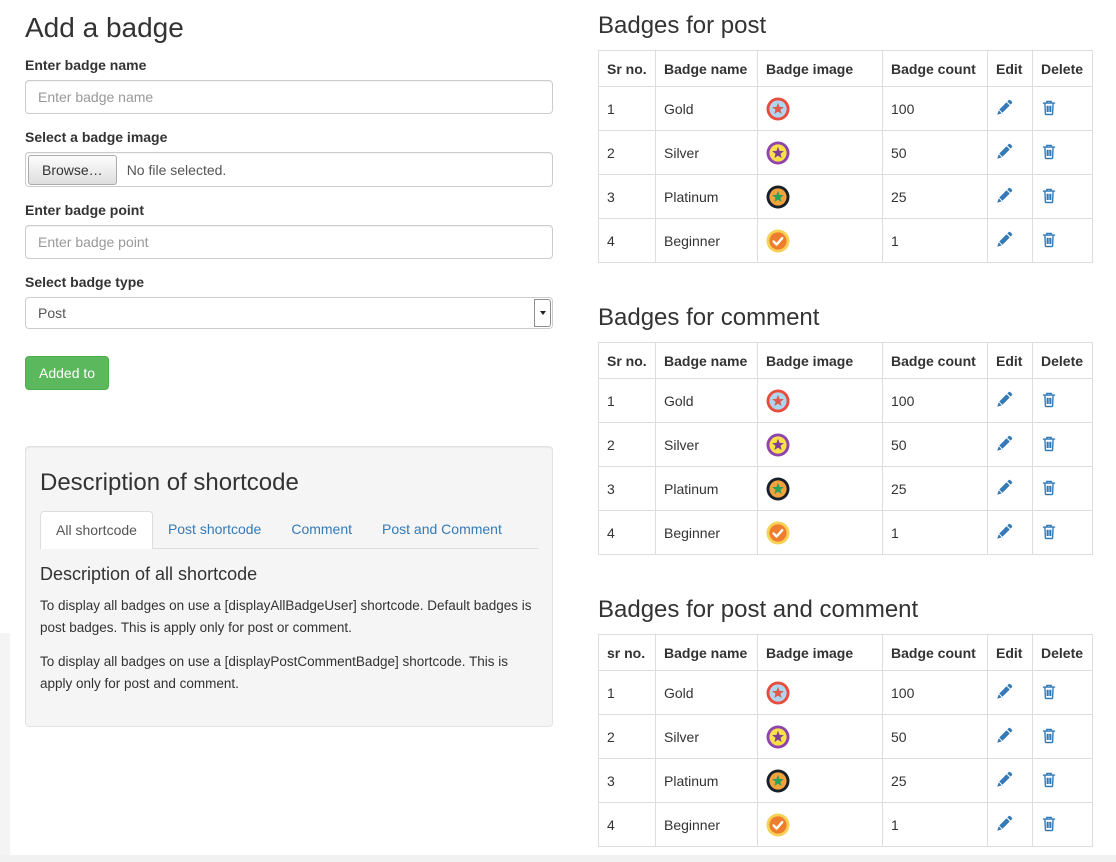 The width and height of the screenshot is (1116, 862). I want to click on badge-image-silver, so click(778, 152).